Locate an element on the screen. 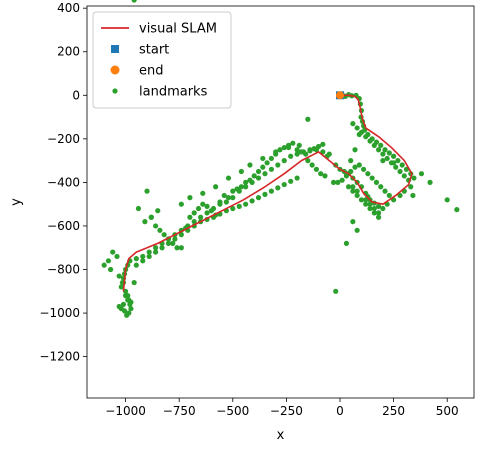 The image size is (483, 452). legend-label: end is located at coordinates (151, 71).